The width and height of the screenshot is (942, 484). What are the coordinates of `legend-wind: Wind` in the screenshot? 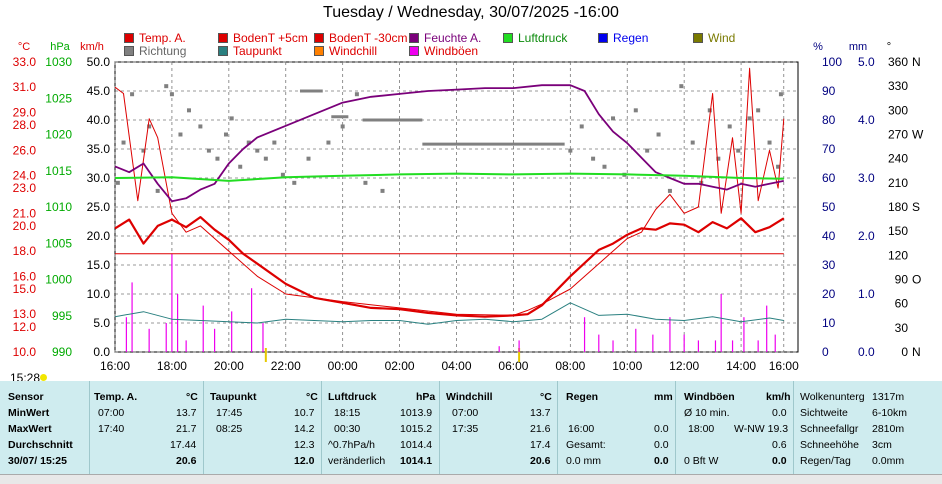 It's located at (714, 38).